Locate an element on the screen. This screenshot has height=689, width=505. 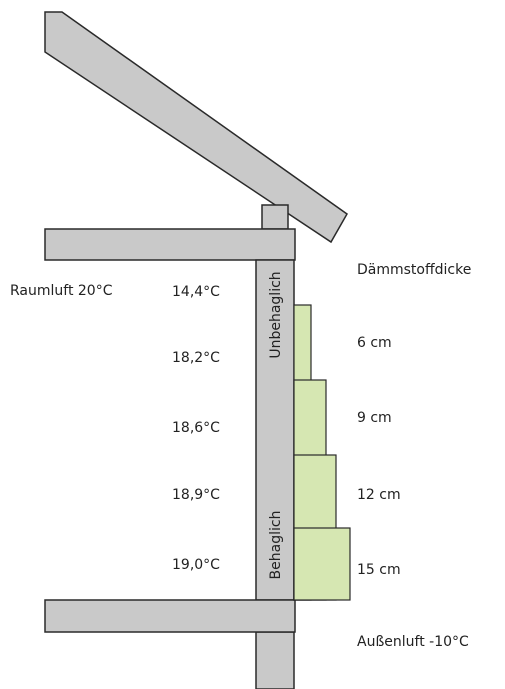
outside-air-label: Außenluft -10°C is located at coordinates (413, 642).